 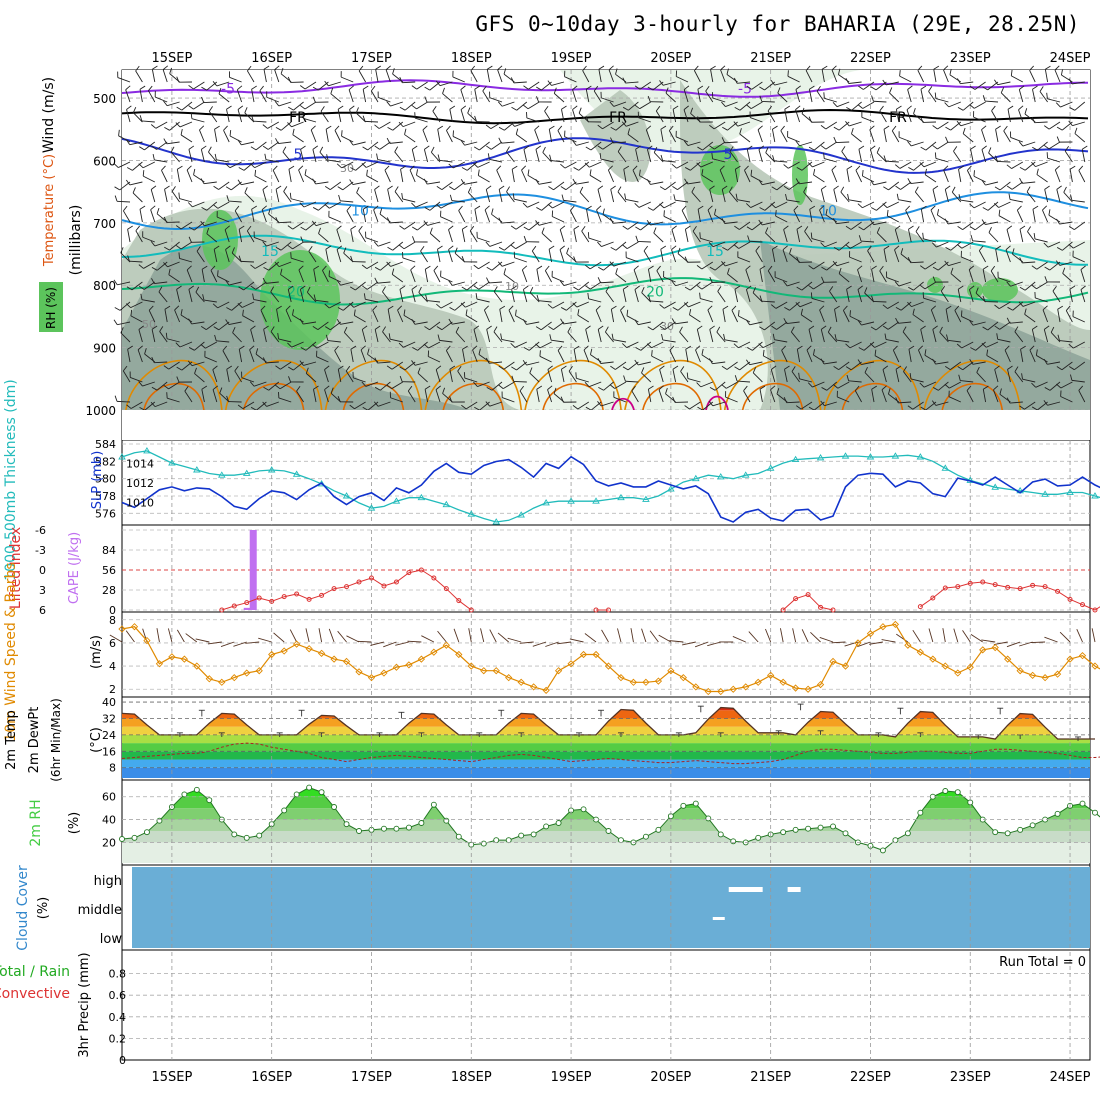 What do you see at coordinates (1070, 1077) in the screenshot?
I see `date-label-bottom: 24SEP` at bounding box center [1070, 1077].